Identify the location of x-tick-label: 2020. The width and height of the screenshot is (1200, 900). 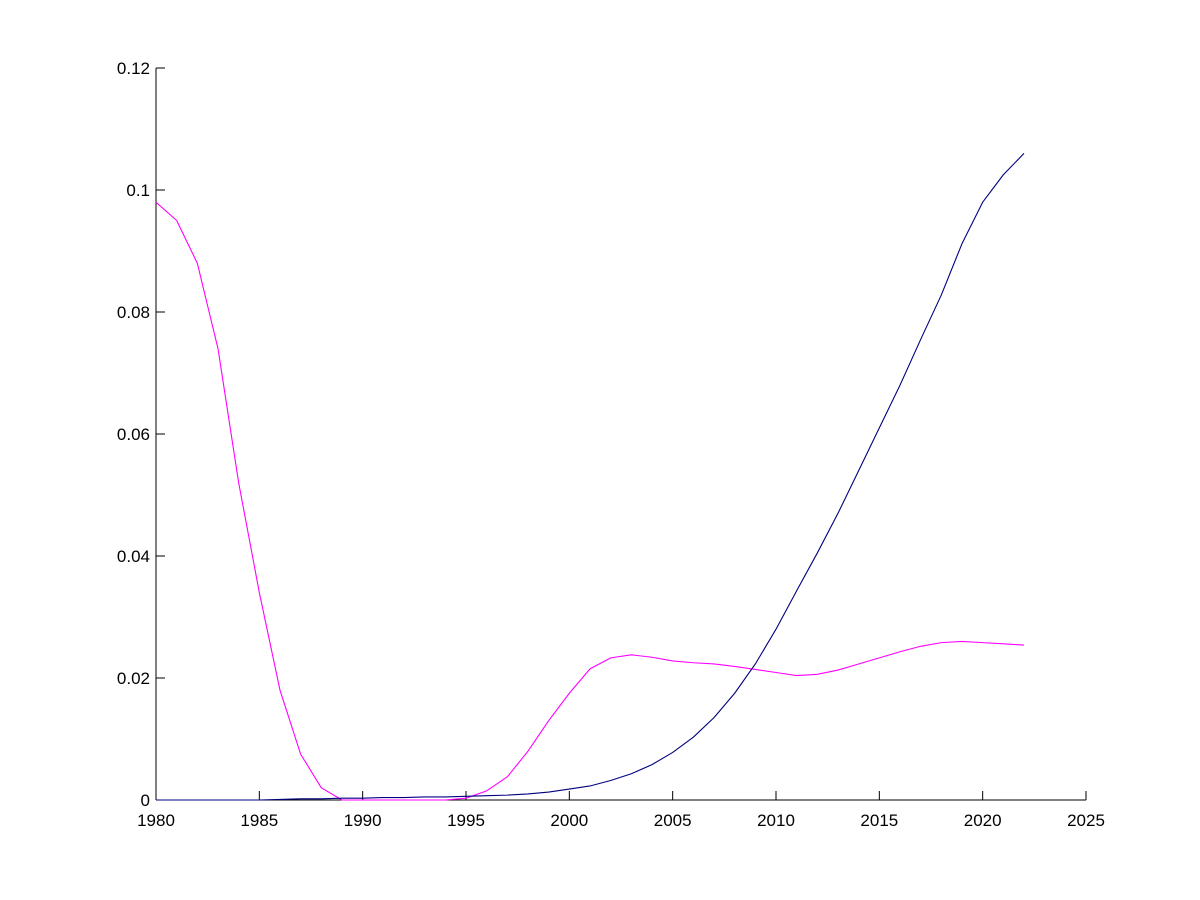
(983, 820).